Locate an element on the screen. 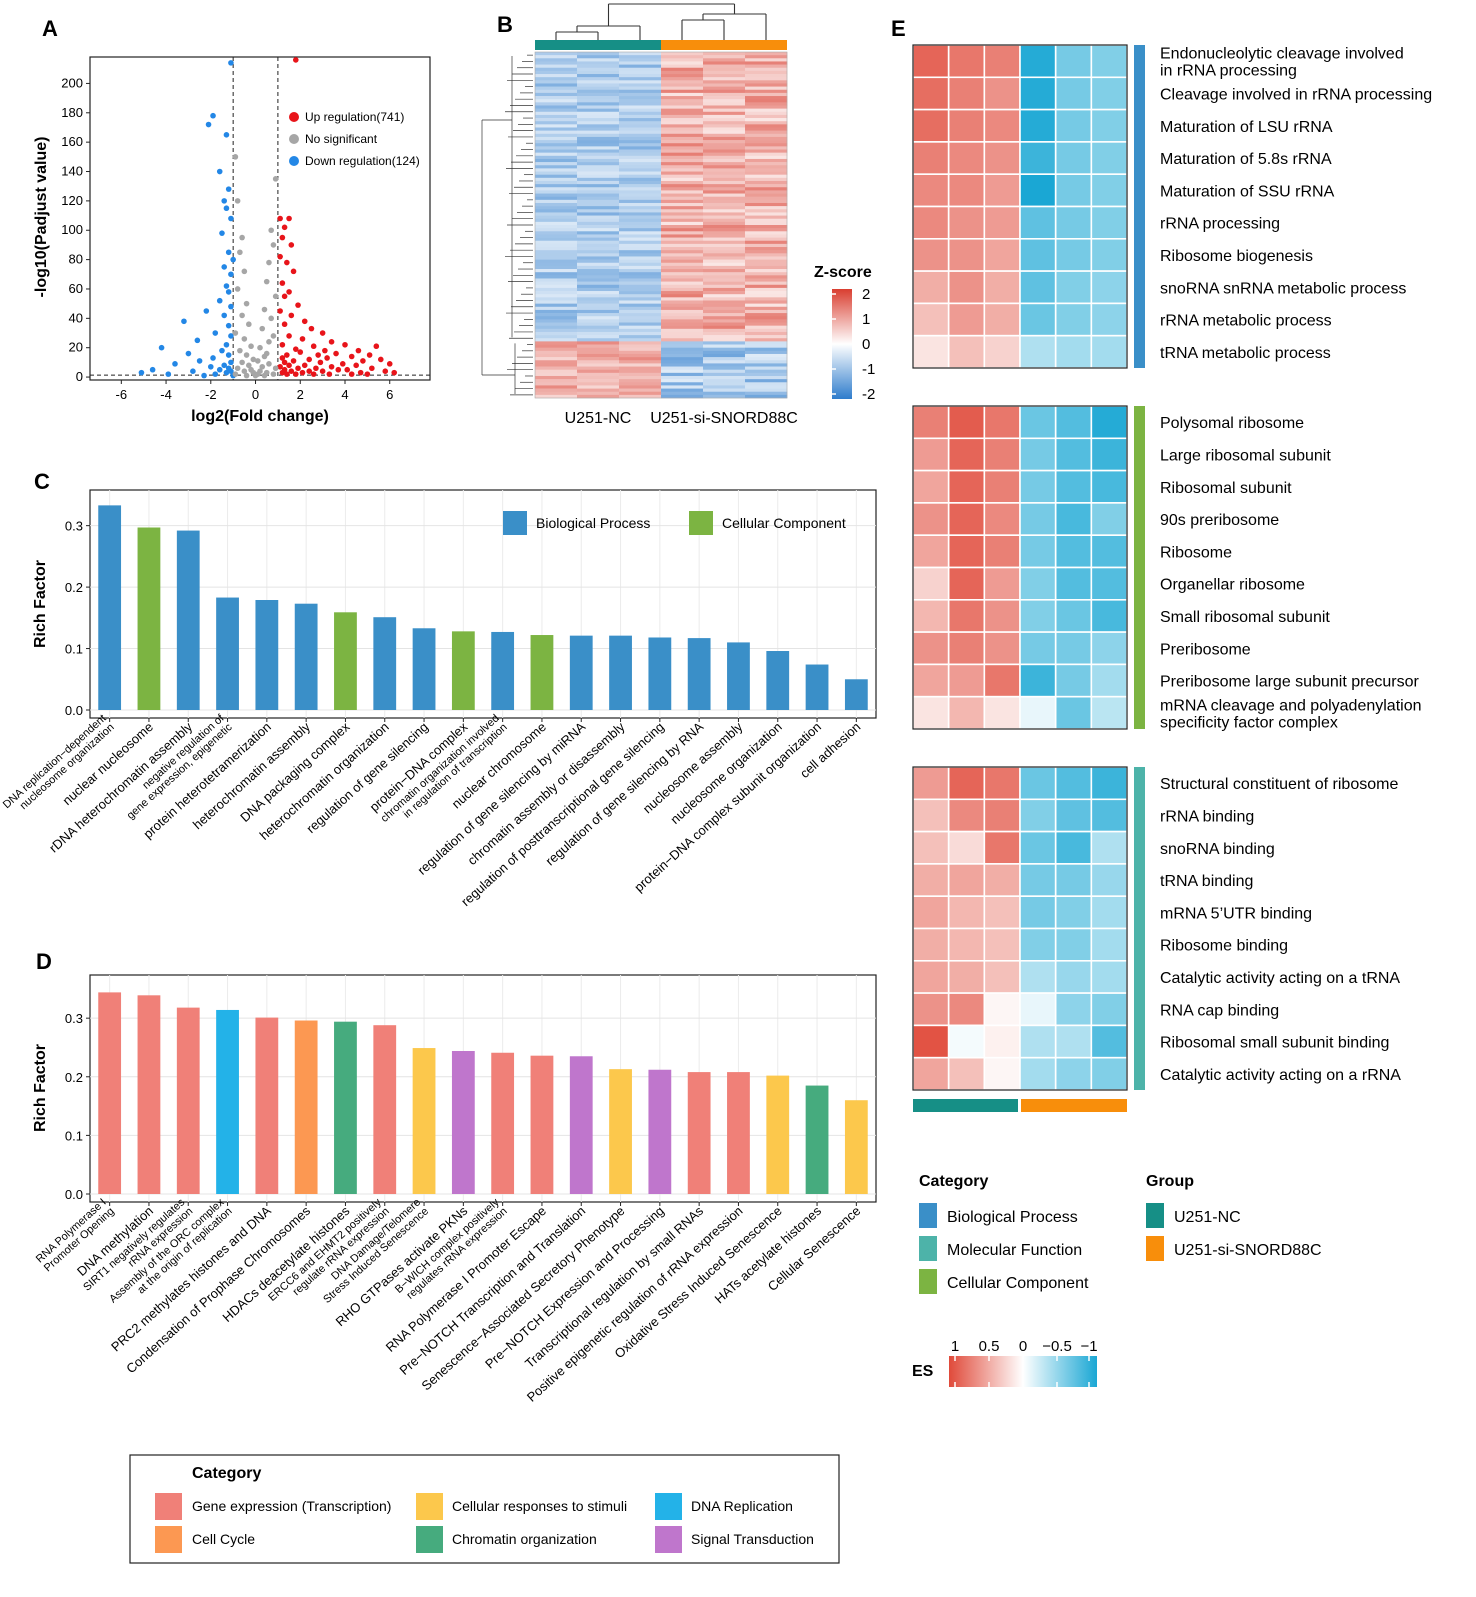 This screenshot has width=1476, height=1597. es-tick-label: −0.5 is located at coordinates (1057, 1346).